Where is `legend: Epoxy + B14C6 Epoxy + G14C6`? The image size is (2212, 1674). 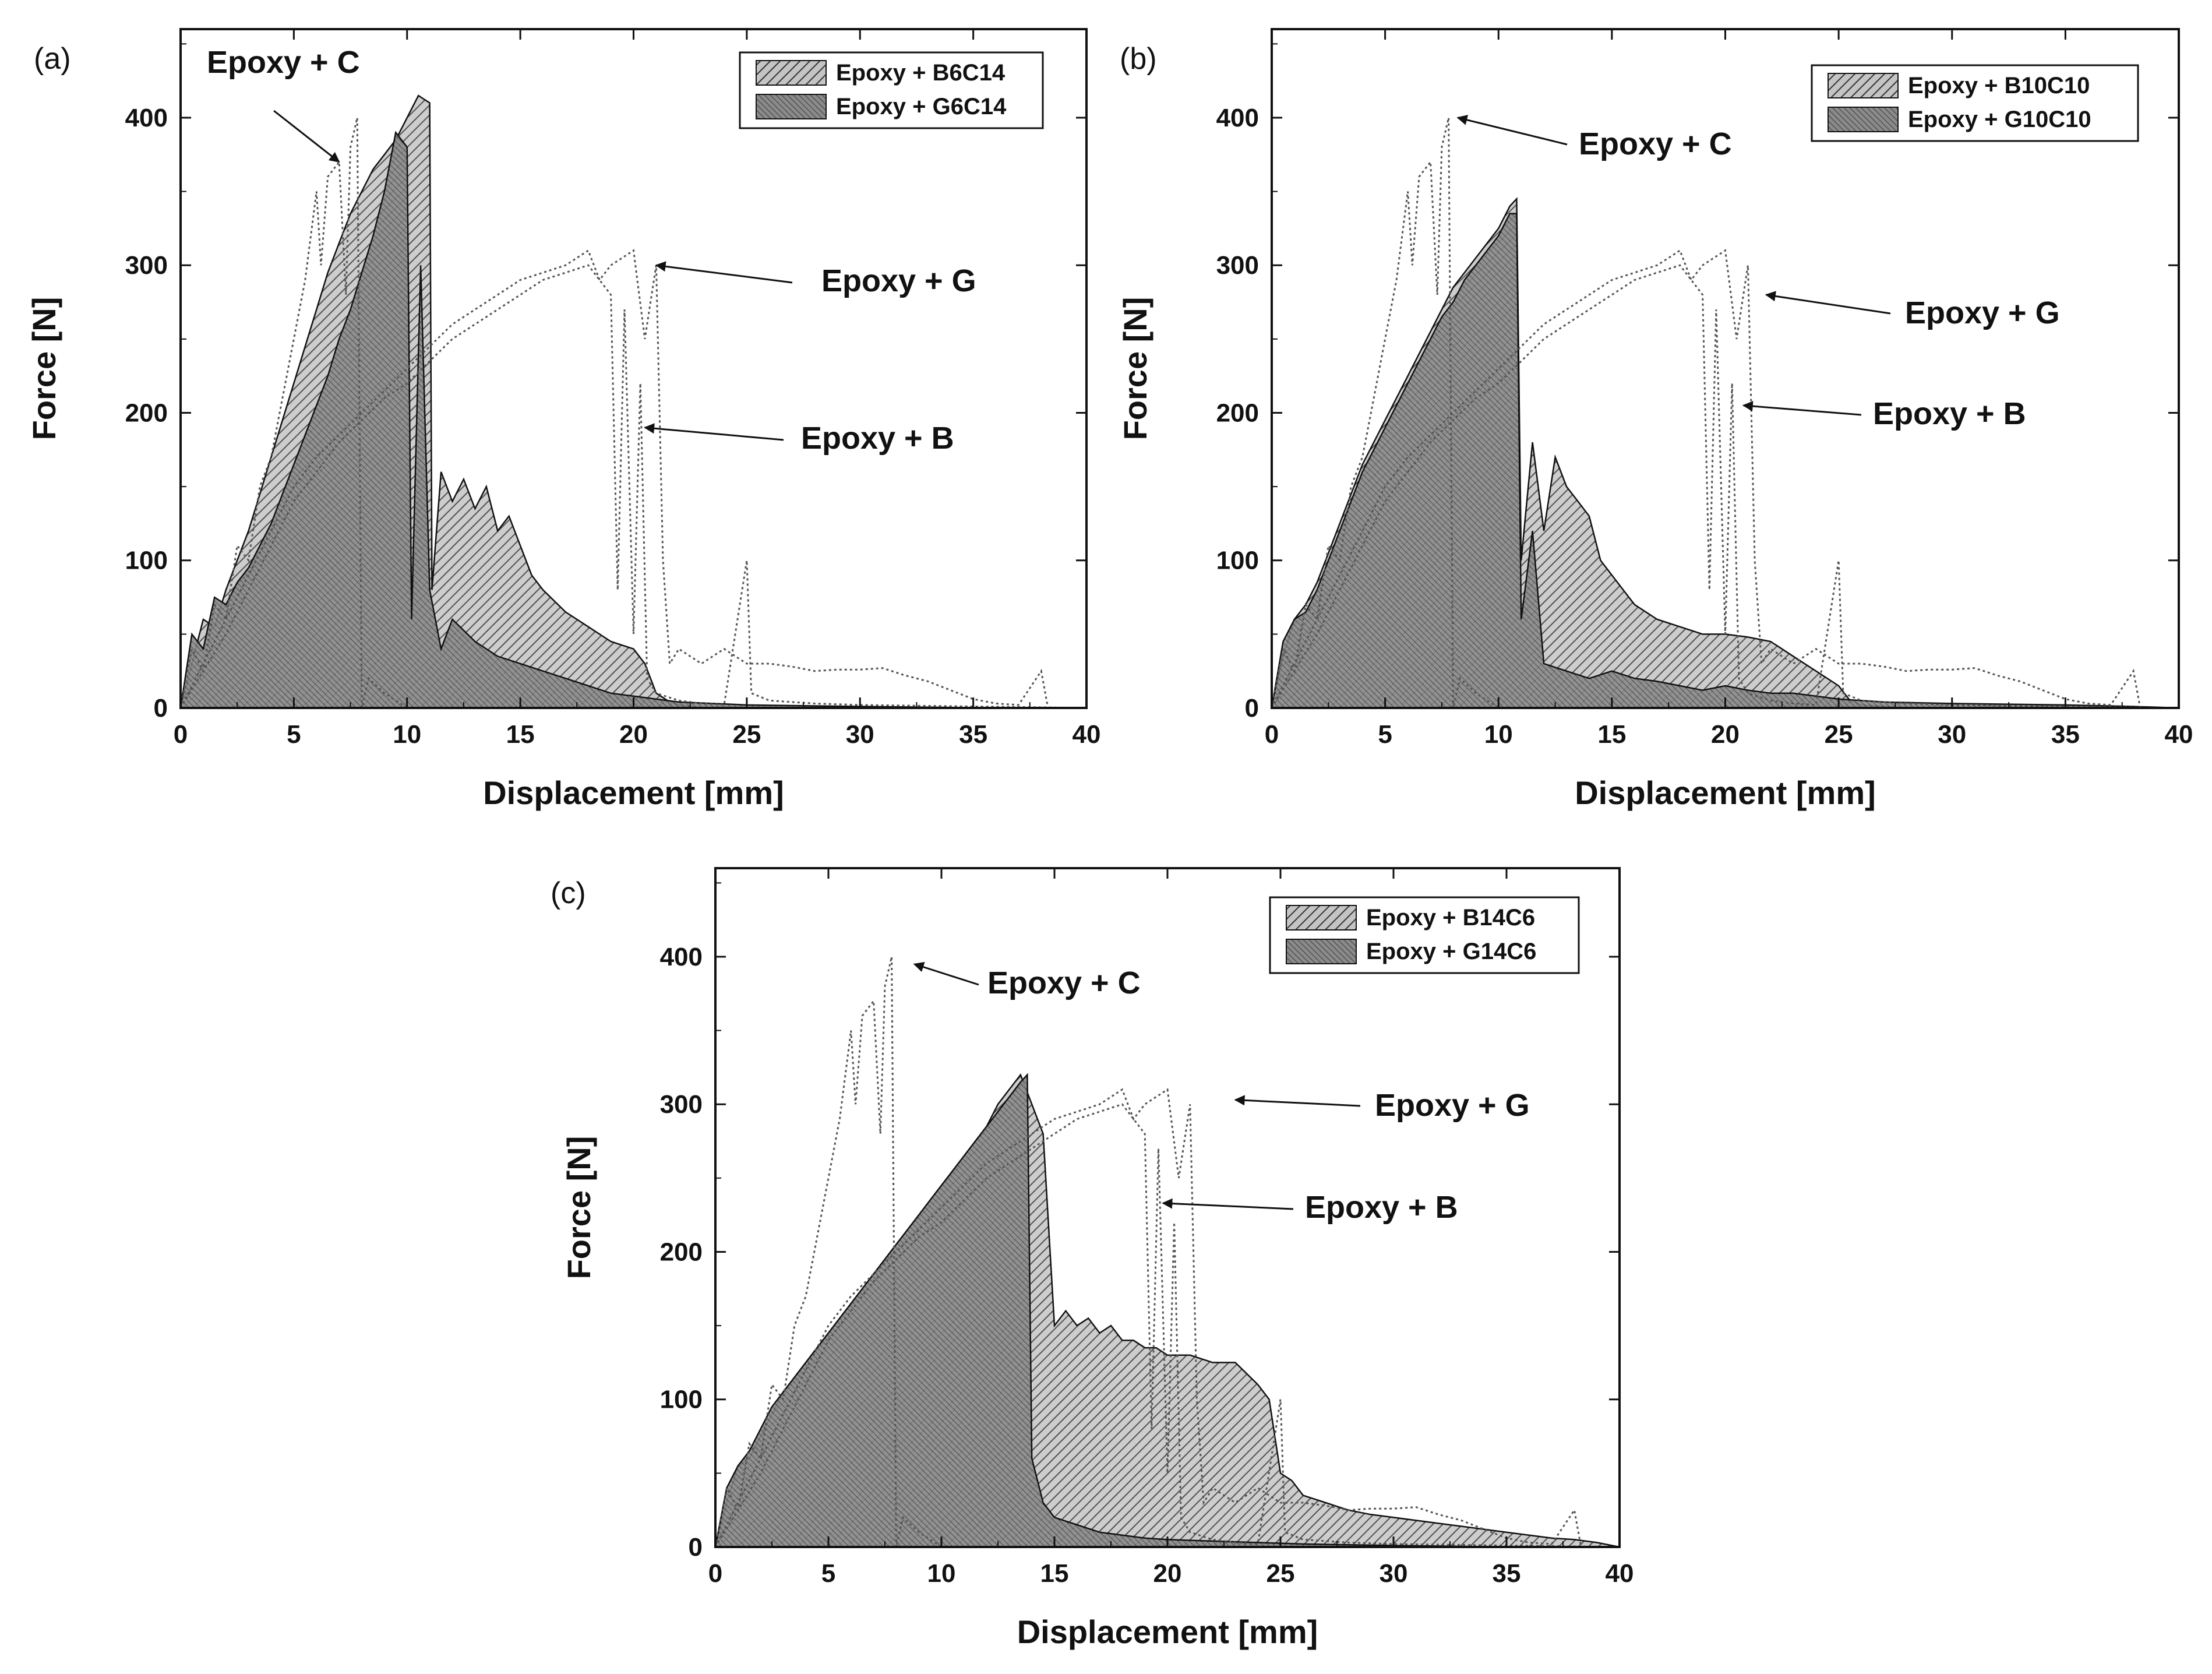
legend: Epoxy + B14C6 Epoxy + G14C6 is located at coordinates (1424, 935).